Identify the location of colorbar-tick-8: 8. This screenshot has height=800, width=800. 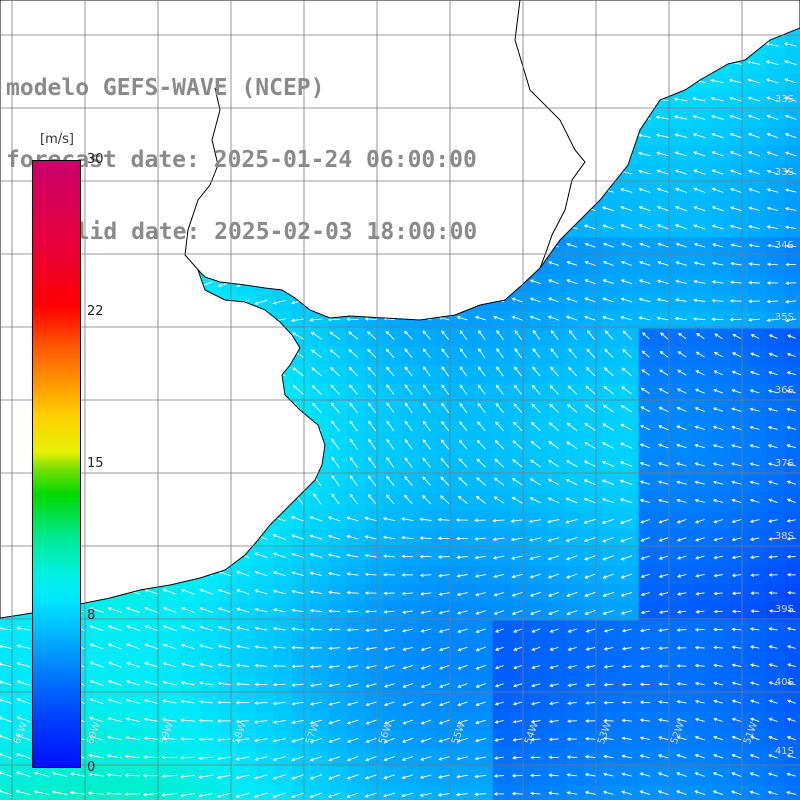
(91, 615).